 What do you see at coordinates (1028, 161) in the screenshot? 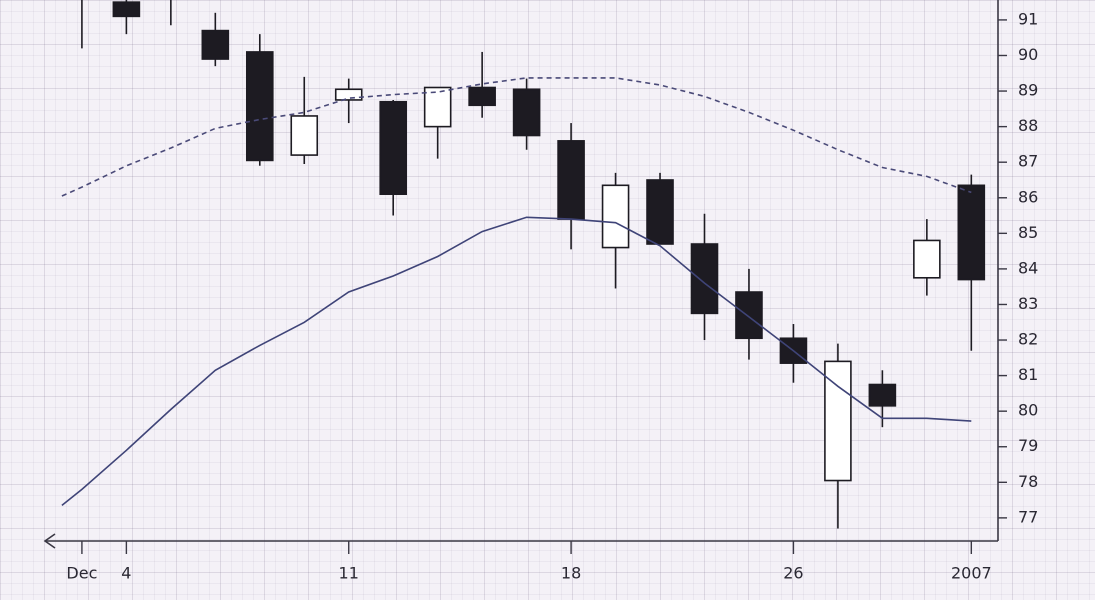
I see `y-tick-label: 87` at bounding box center [1028, 161].